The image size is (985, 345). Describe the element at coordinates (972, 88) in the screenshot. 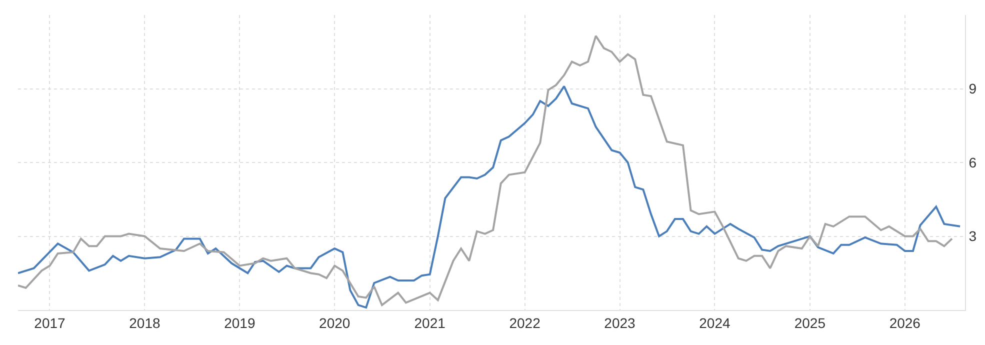

I see `y-tick-label: 9` at that location.